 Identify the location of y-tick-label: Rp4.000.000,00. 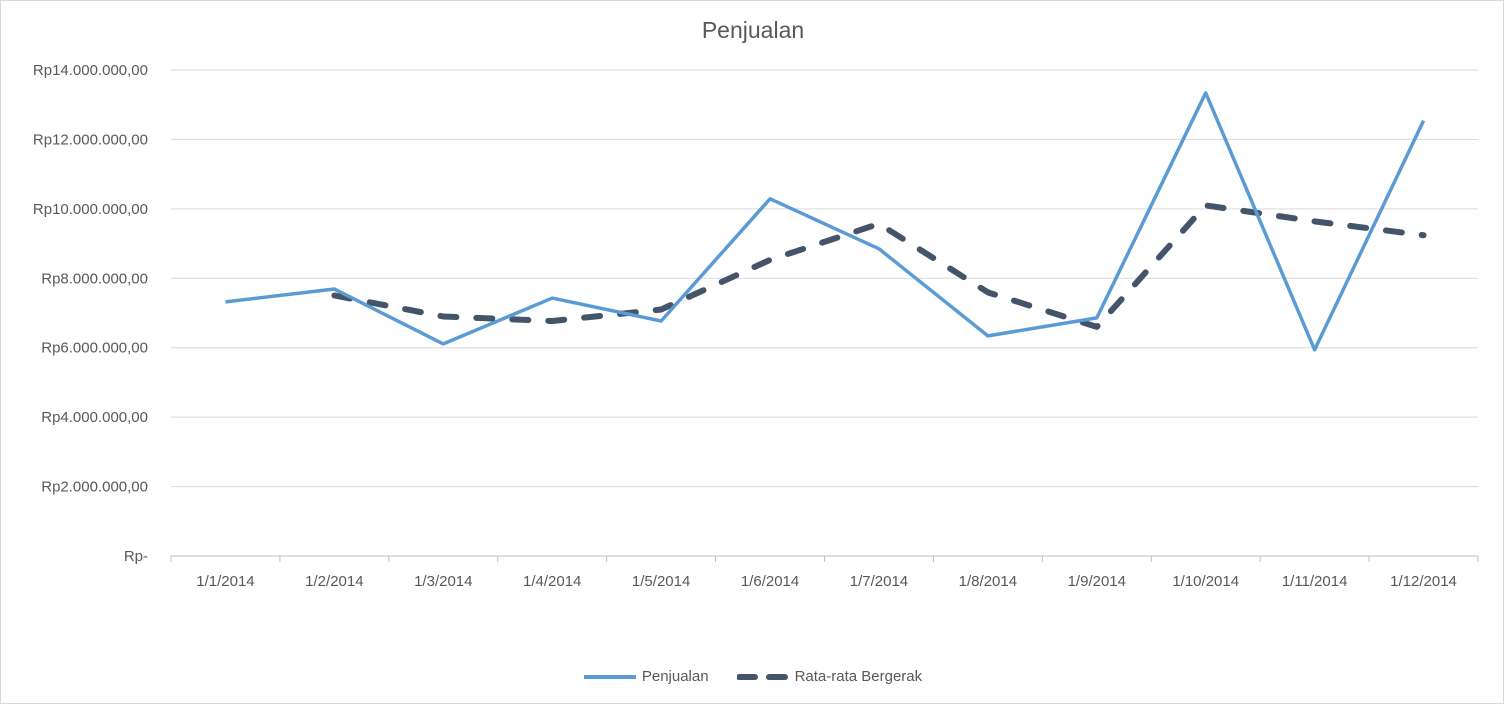
(94, 417).